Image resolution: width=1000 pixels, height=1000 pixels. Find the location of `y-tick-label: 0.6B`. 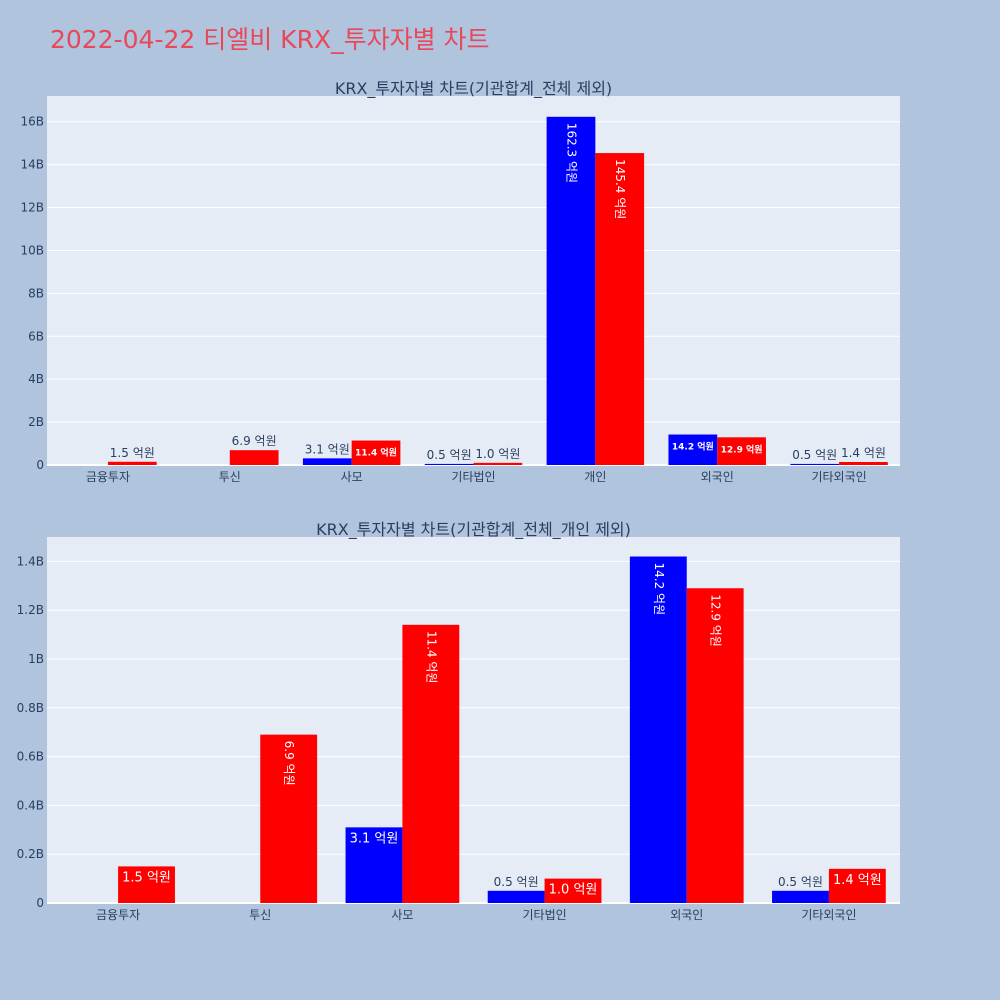

y-tick-label: 0.6B is located at coordinates (30, 757).